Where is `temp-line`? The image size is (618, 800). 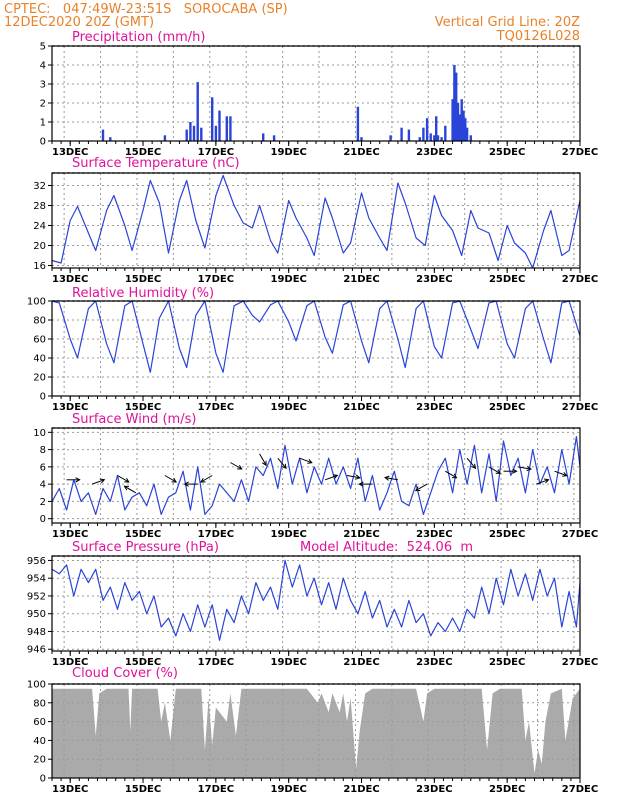
temp-line is located at coordinates (316, 221).